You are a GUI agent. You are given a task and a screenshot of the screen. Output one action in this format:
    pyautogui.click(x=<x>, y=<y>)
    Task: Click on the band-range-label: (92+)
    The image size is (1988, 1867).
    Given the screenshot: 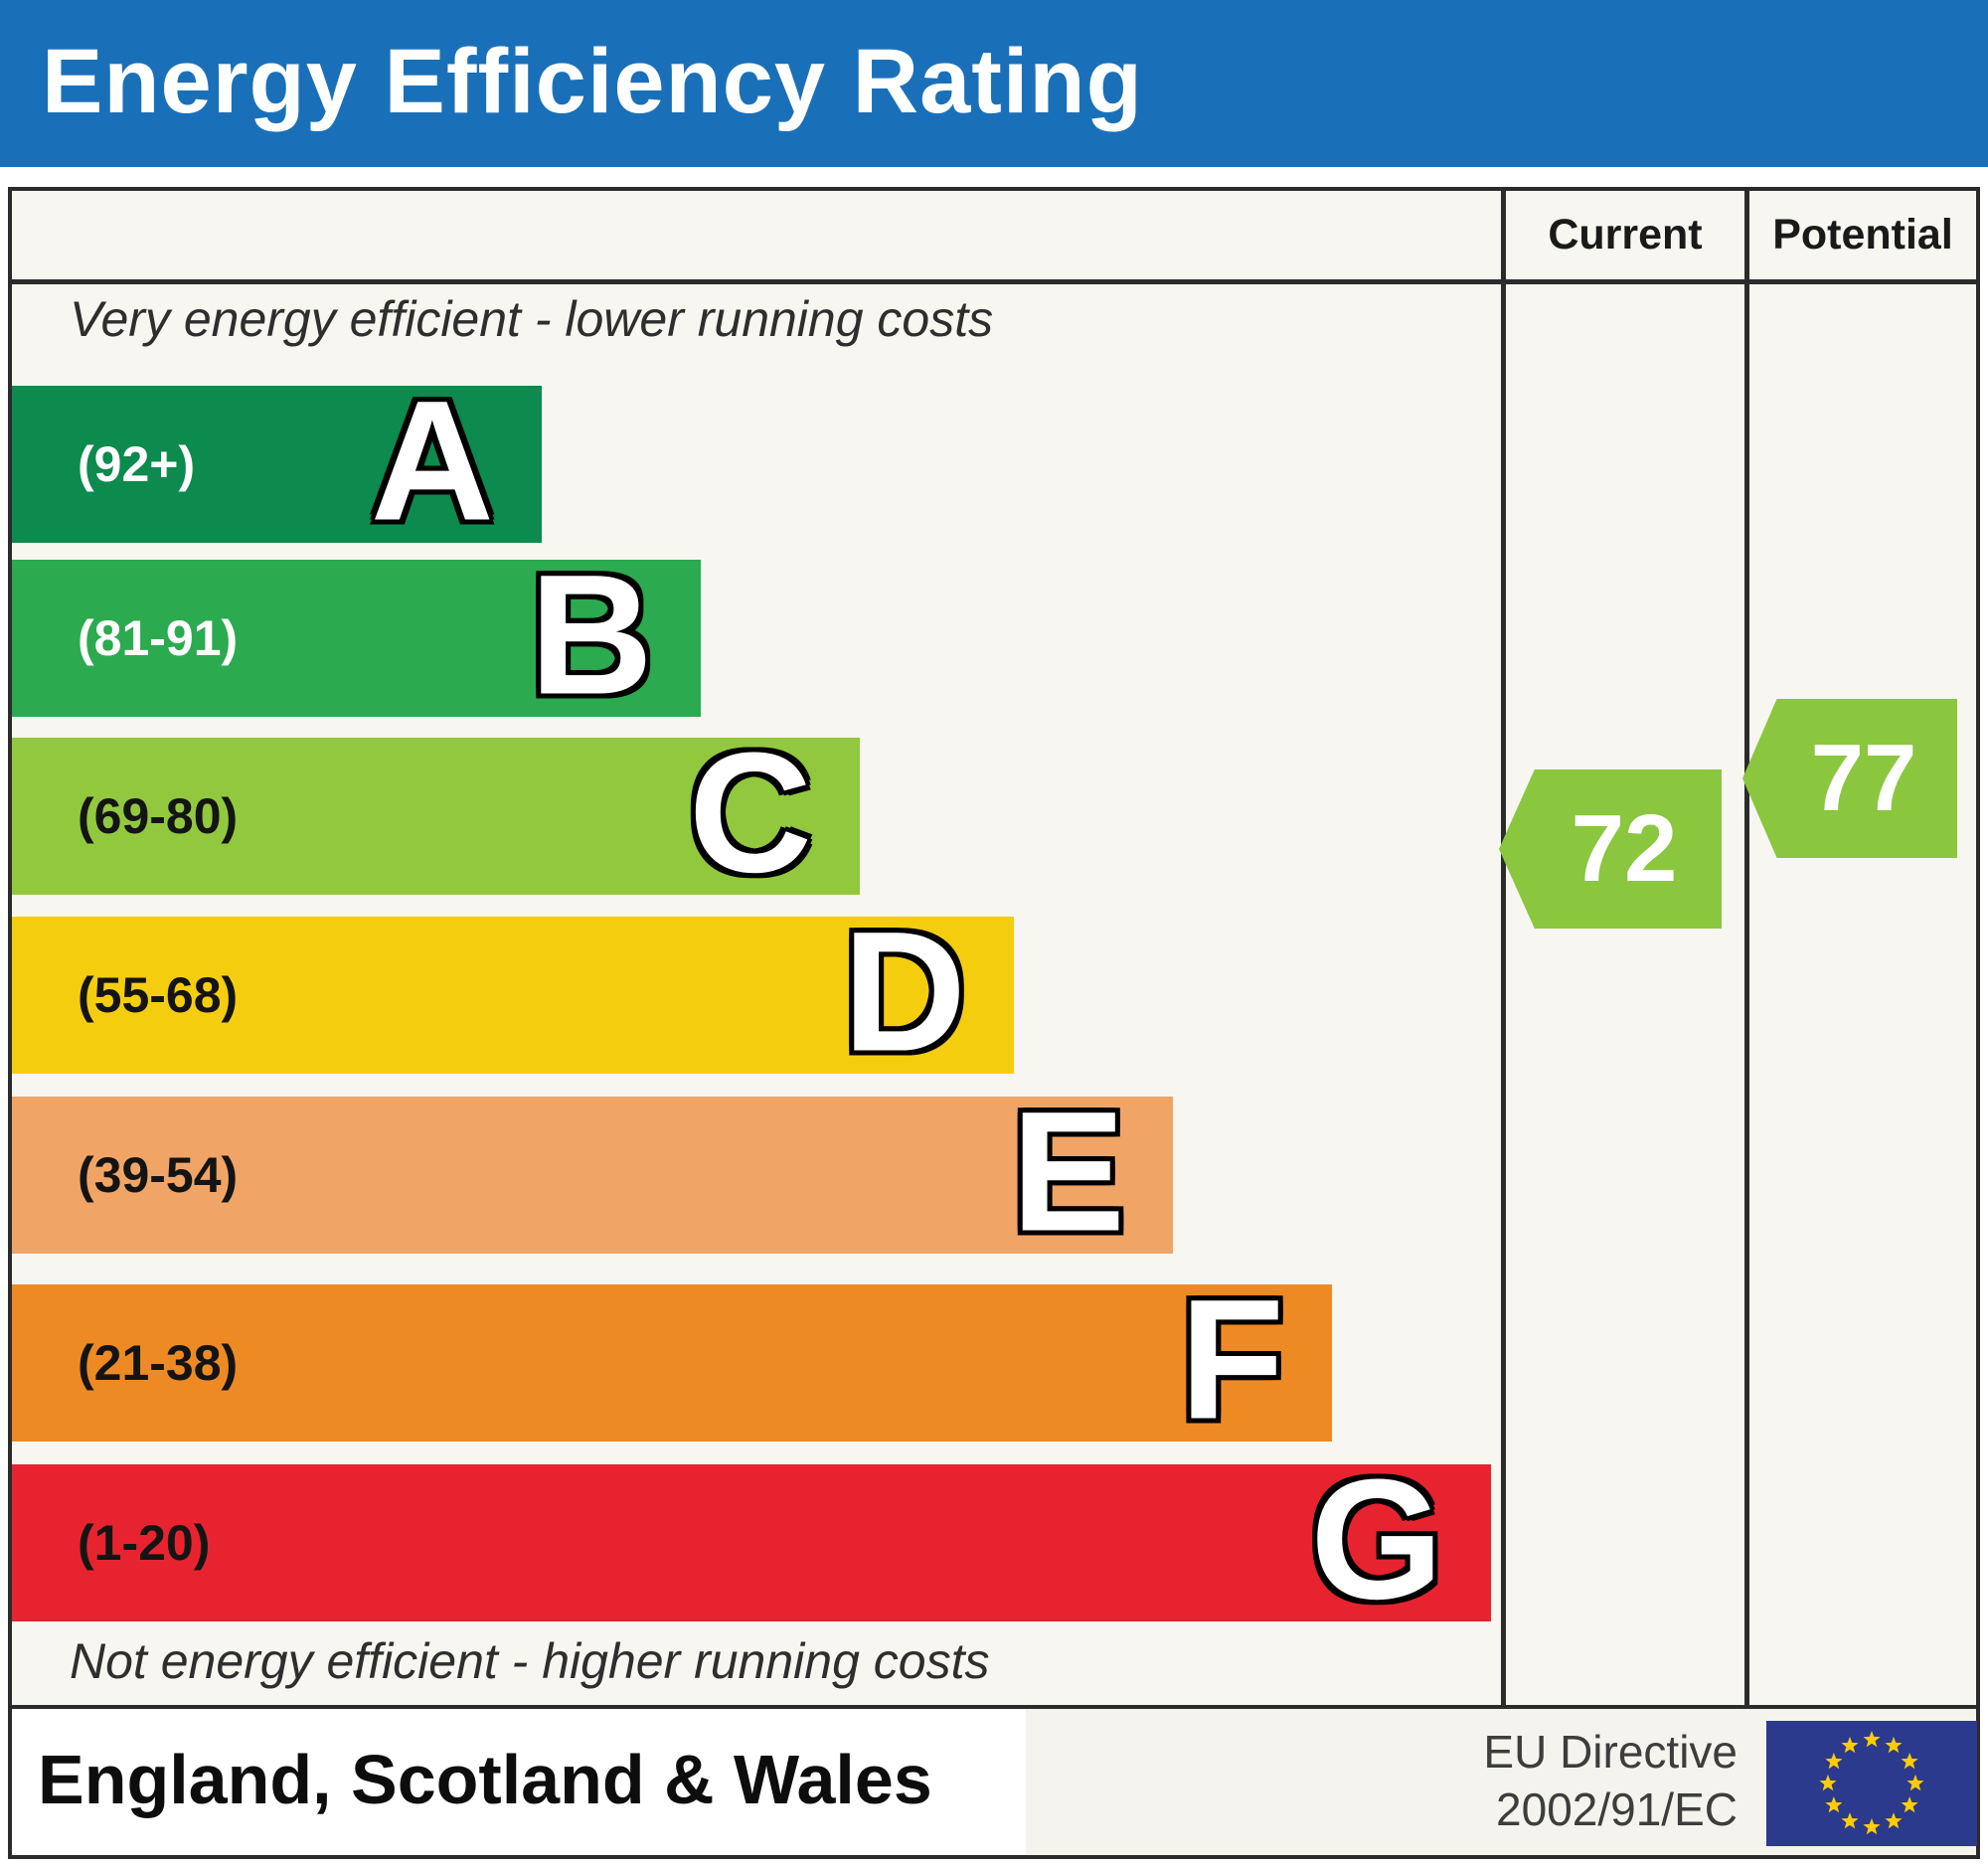 What is the action you would take?
    pyautogui.click(x=137, y=464)
    